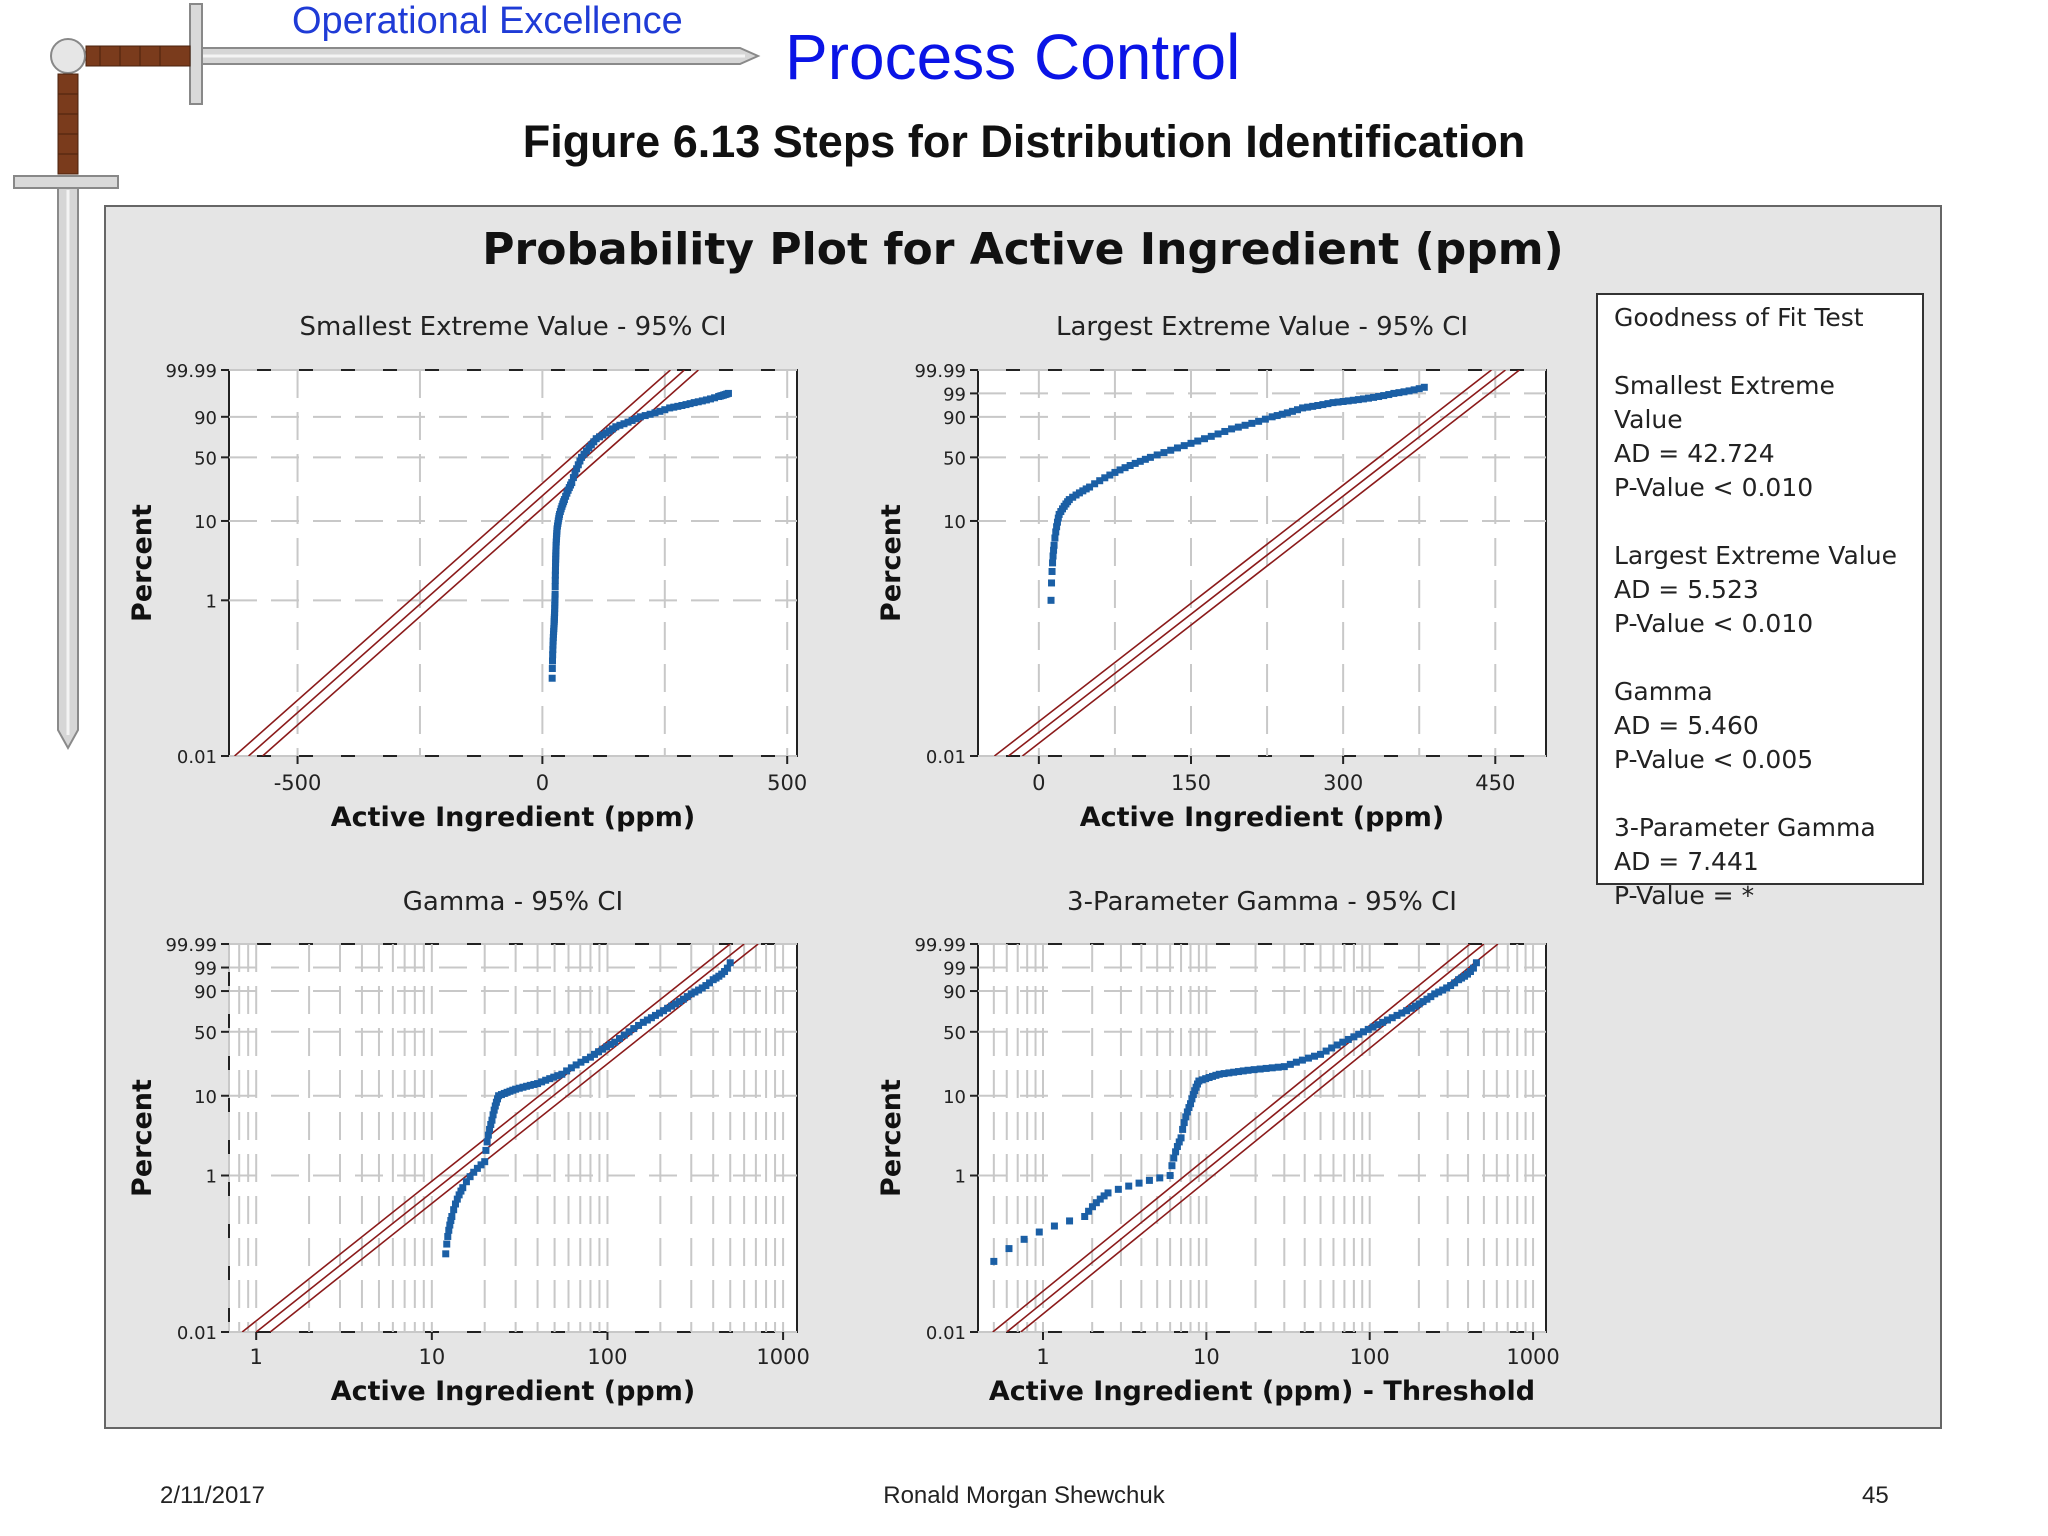  What do you see at coordinates (1191, 783) in the screenshot?
I see `x-tick-label: 150` at bounding box center [1191, 783].